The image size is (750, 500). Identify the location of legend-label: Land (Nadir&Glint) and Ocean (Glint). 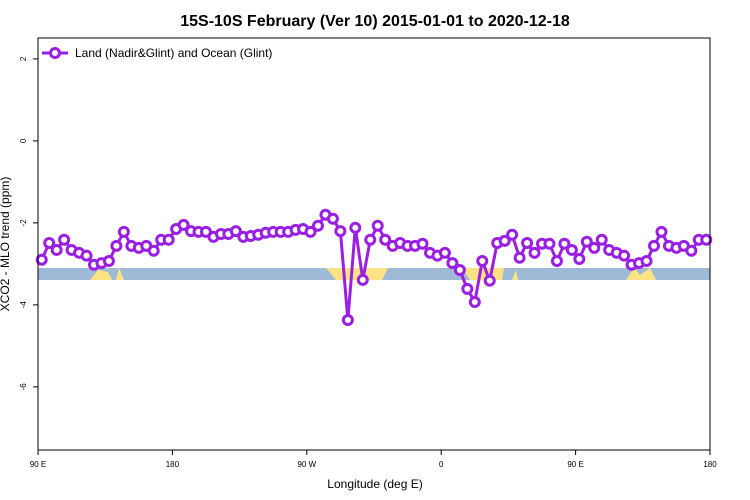
(173, 53).